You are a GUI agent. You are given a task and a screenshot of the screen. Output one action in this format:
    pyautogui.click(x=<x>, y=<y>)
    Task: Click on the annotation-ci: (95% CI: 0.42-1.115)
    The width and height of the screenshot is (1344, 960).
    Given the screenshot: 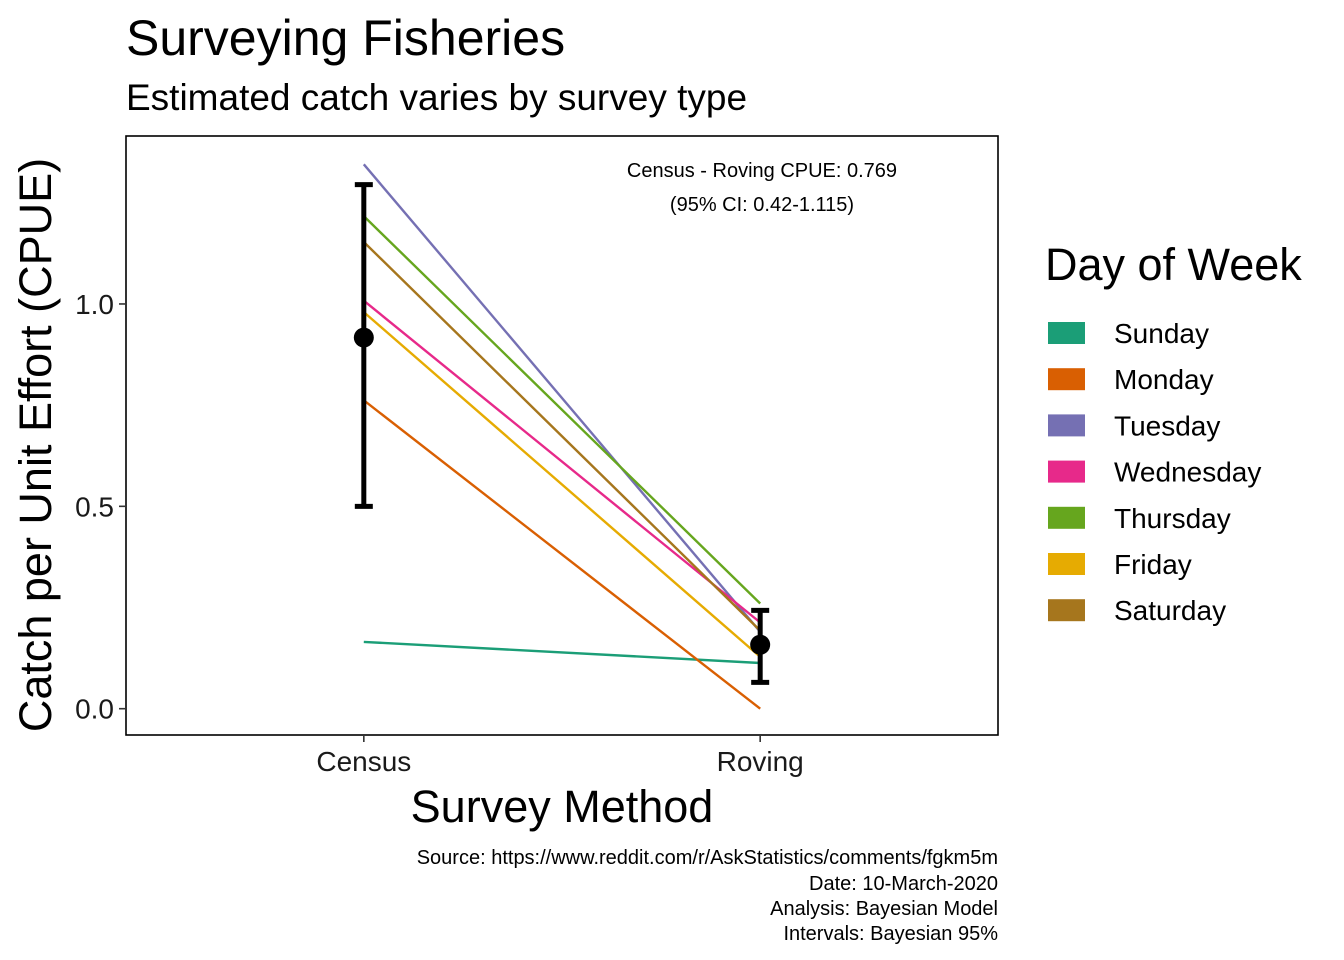 What is the action you would take?
    pyautogui.click(x=762, y=205)
    